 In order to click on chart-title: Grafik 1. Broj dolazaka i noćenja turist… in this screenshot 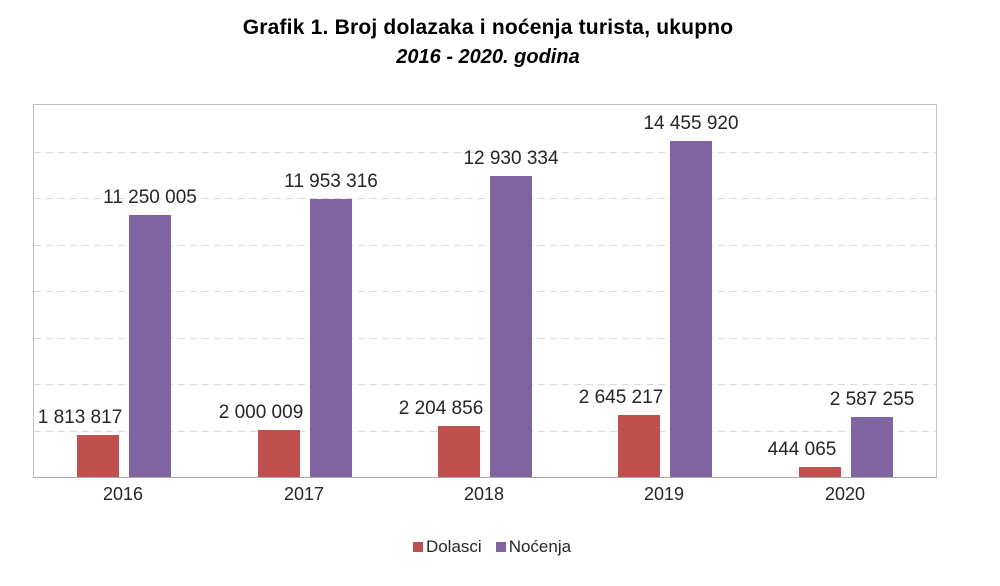, I will do `click(488, 27)`.